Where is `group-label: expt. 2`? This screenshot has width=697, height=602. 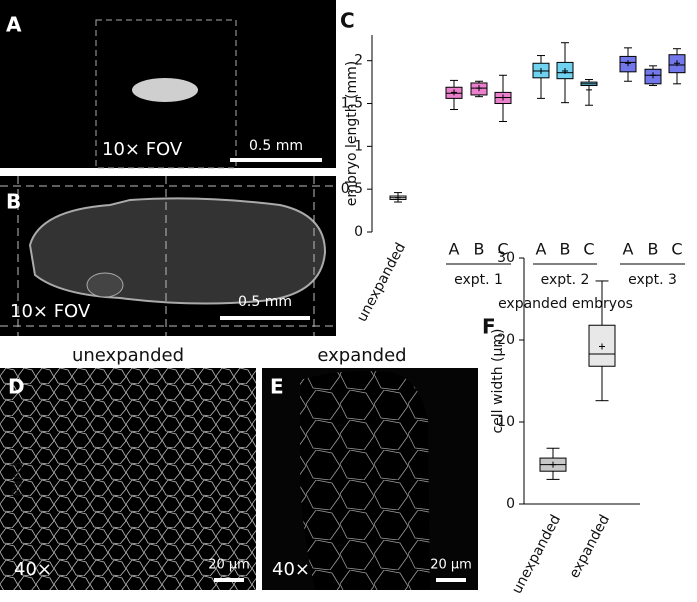 group-label: expt. 2 is located at coordinates (565, 280).